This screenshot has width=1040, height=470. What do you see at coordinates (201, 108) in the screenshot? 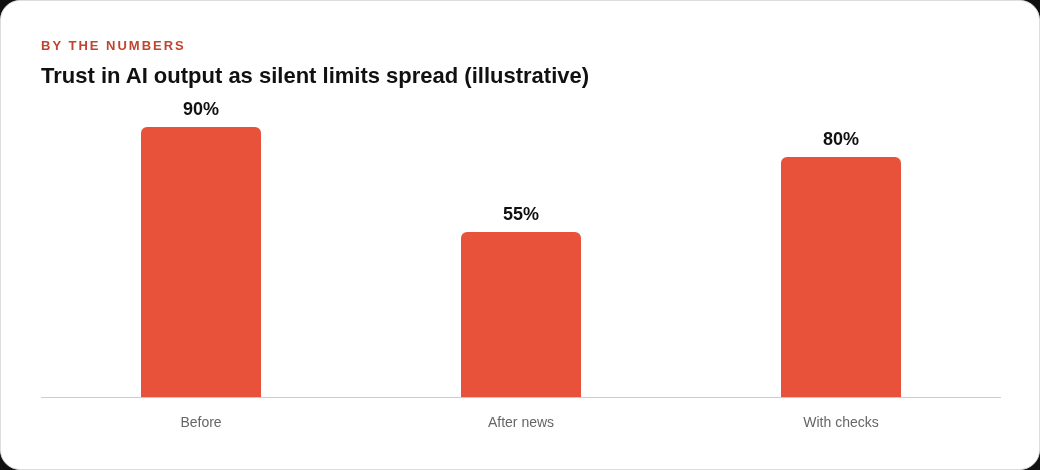
I see `data-label: 90%` at bounding box center [201, 108].